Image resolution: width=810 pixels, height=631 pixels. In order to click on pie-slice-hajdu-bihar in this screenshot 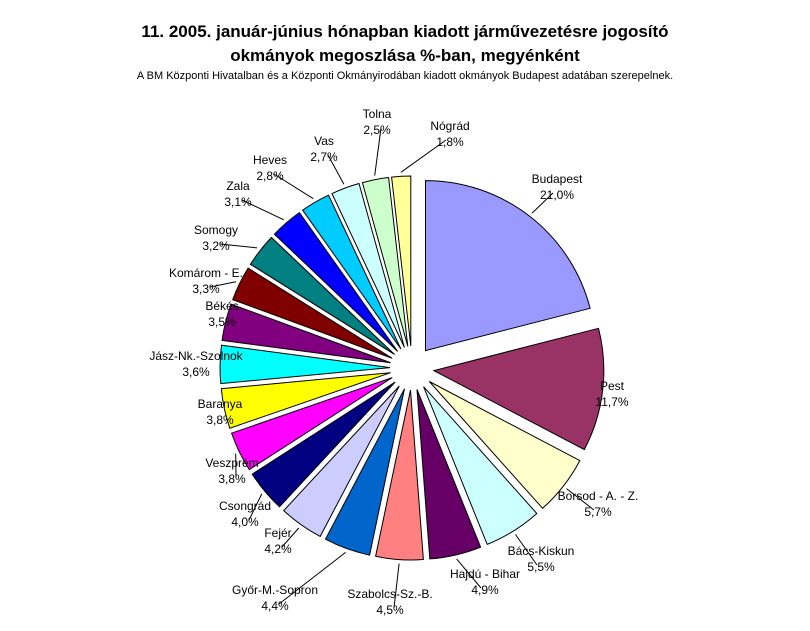, I will do `click(449, 474)`.